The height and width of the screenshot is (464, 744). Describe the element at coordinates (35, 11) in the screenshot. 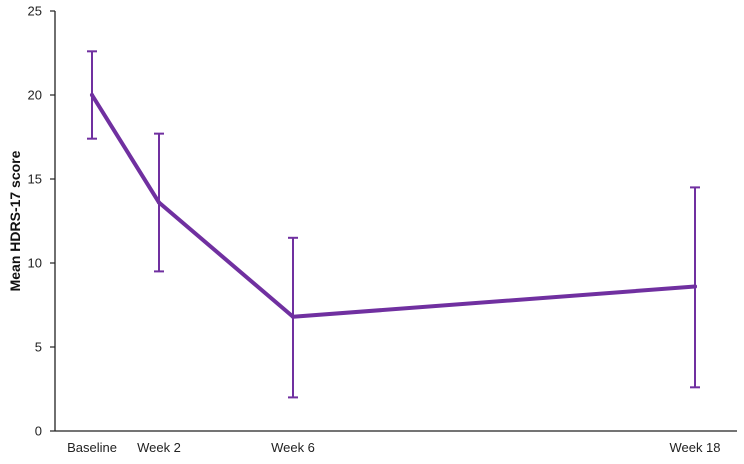

I see `y-tick-label: 25` at that location.